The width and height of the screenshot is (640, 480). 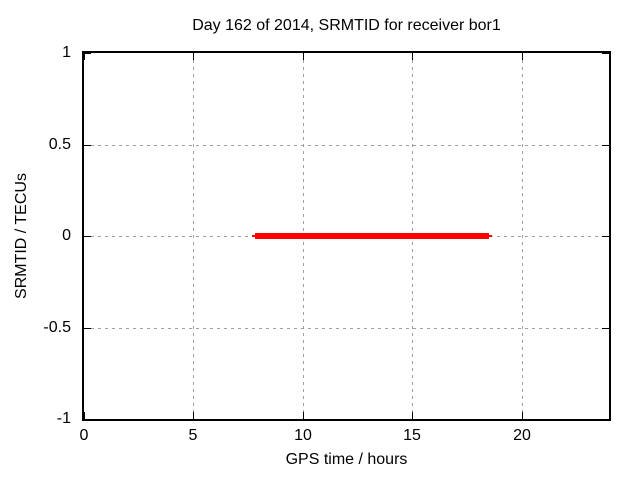 What do you see at coordinates (66, 52) in the screenshot?
I see `y-tick-label: 1` at bounding box center [66, 52].